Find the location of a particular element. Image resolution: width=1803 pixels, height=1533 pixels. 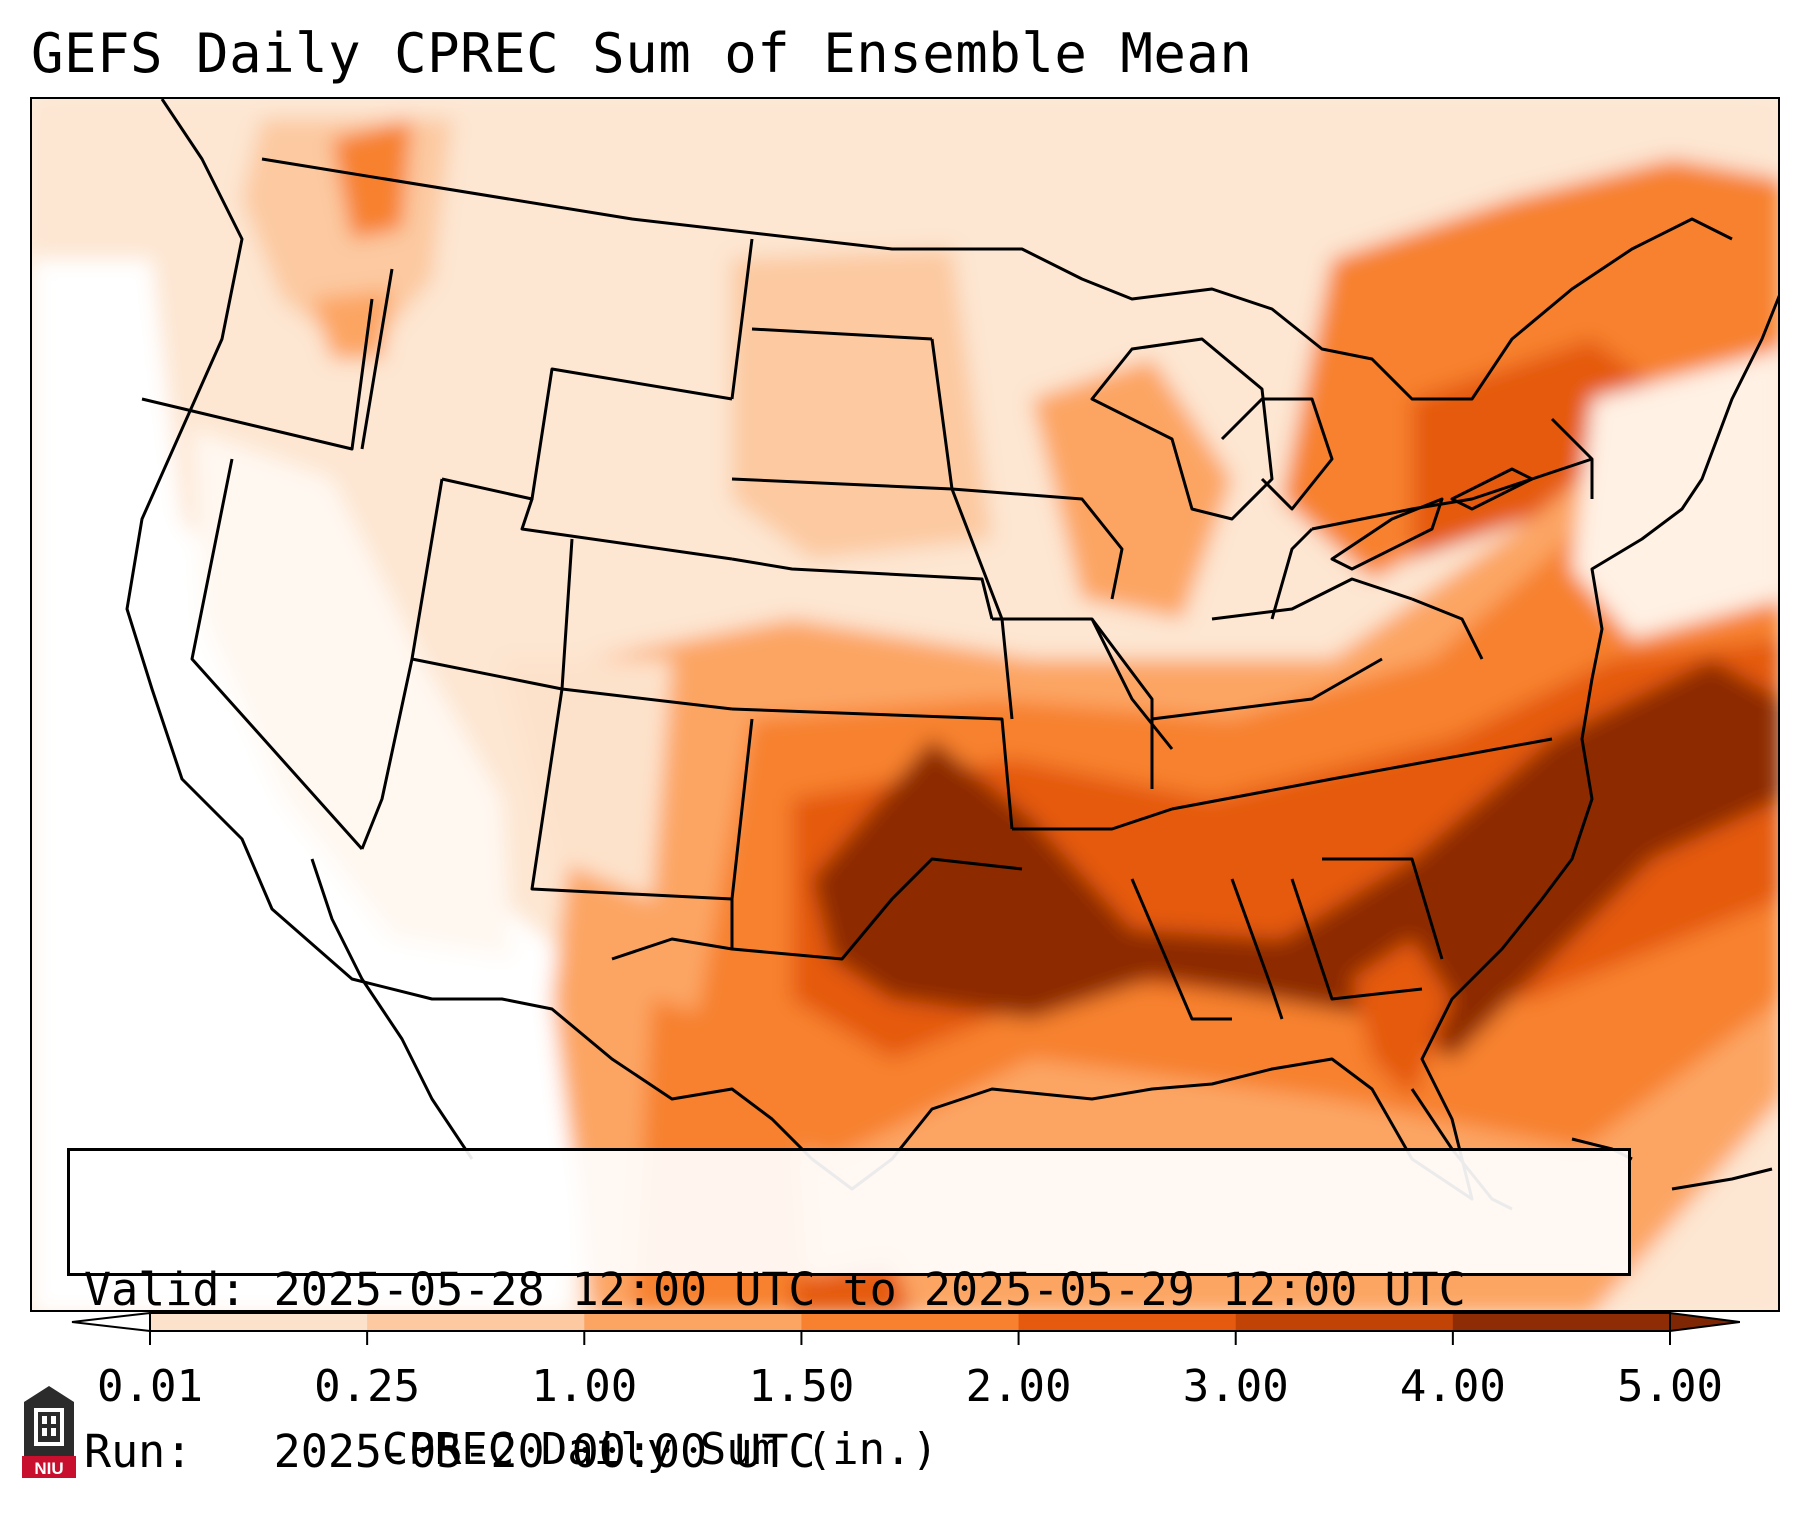

colorbar-tick-label: 5.00 is located at coordinates (1670, 1386).